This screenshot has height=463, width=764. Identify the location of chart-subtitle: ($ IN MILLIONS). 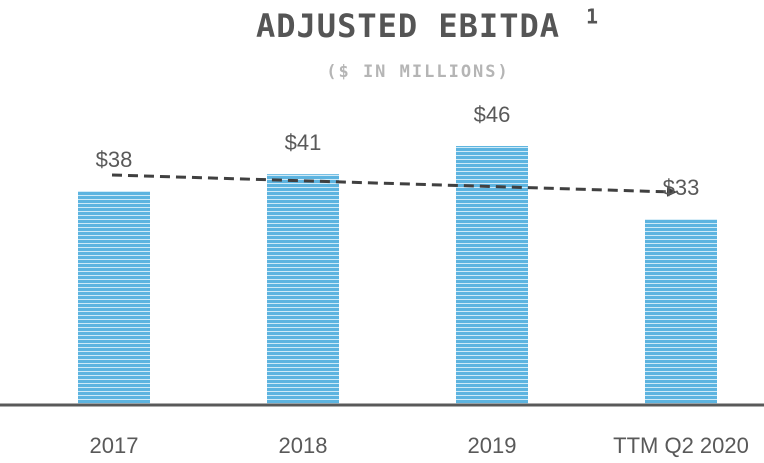
(418, 72).